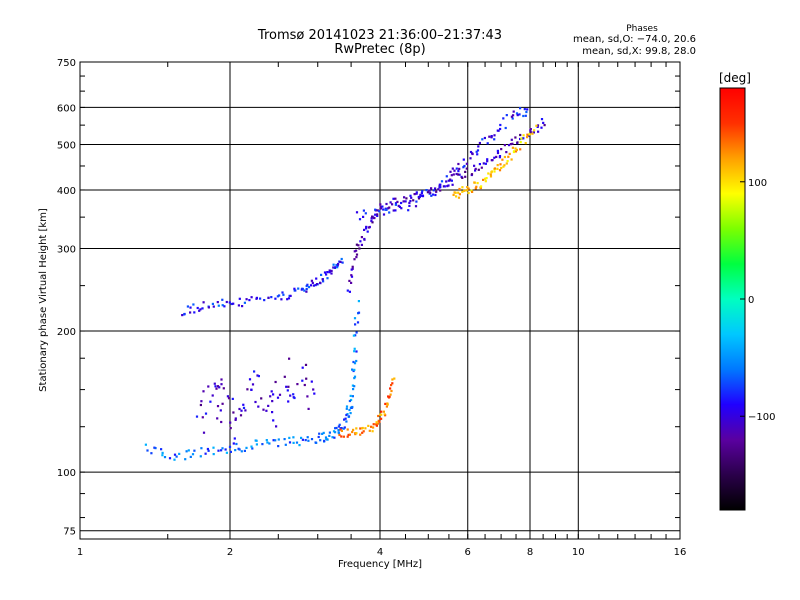 The height and width of the screenshot is (600, 800). What do you see at coordinates (735, 78) in the screenshot?
I see `colorbar-label: [deg]` at bounding box center [735, 78].